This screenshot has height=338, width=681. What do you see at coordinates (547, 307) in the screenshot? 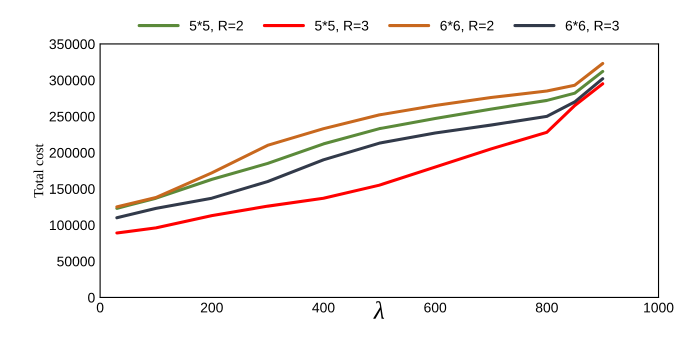
I see `x-tick-label: 800` at bounding box center [547, 307].